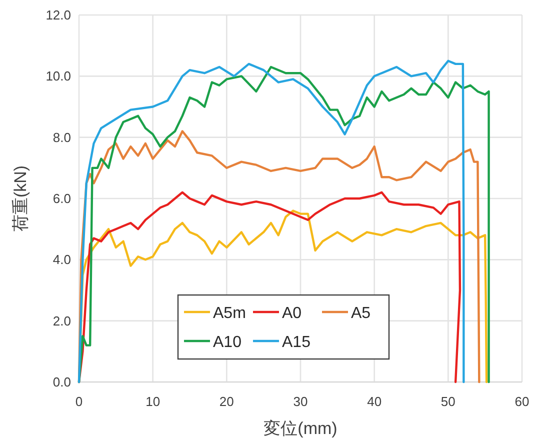 Image resolution: width=539 pixels, height=441 pixels. I want to click on legend-label: A15, so click(296, 342).